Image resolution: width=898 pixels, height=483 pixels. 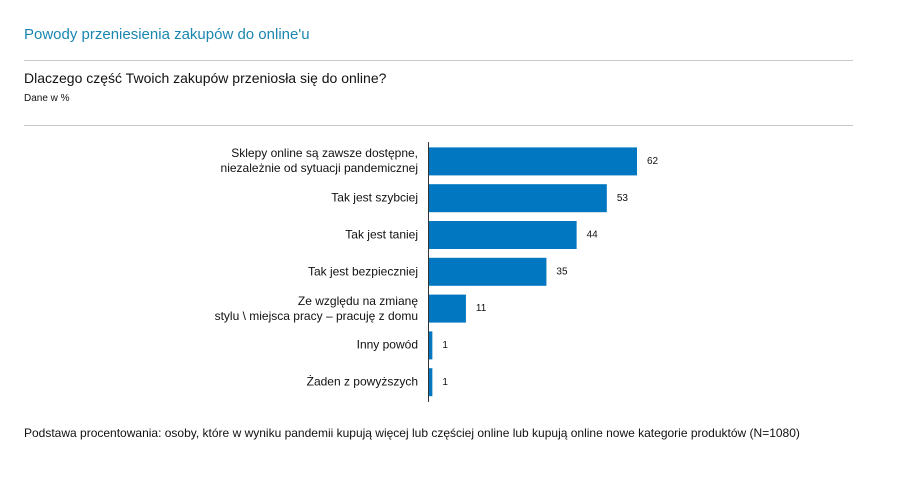 I want to click on category-label: Tak jest taniej, so click(x=381, y=234).